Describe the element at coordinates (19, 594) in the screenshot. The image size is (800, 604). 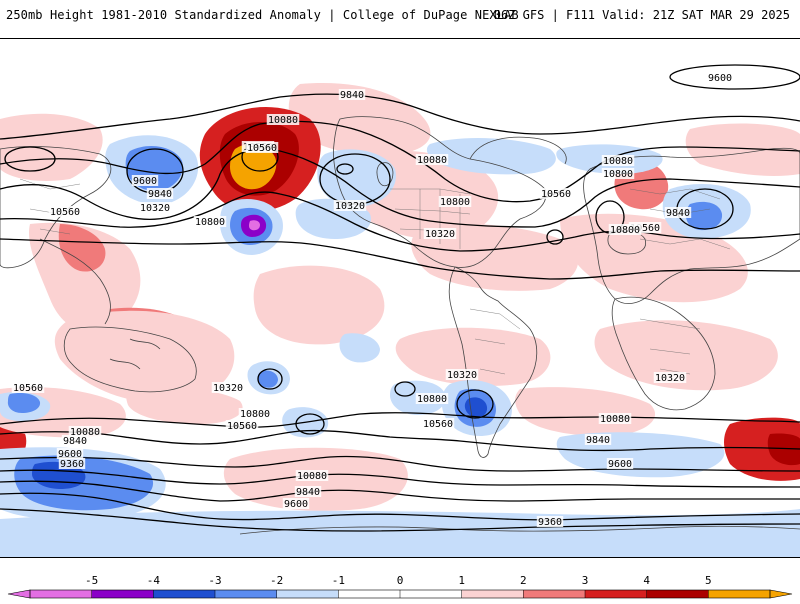
I see `colorbar-extend-low` at that location.